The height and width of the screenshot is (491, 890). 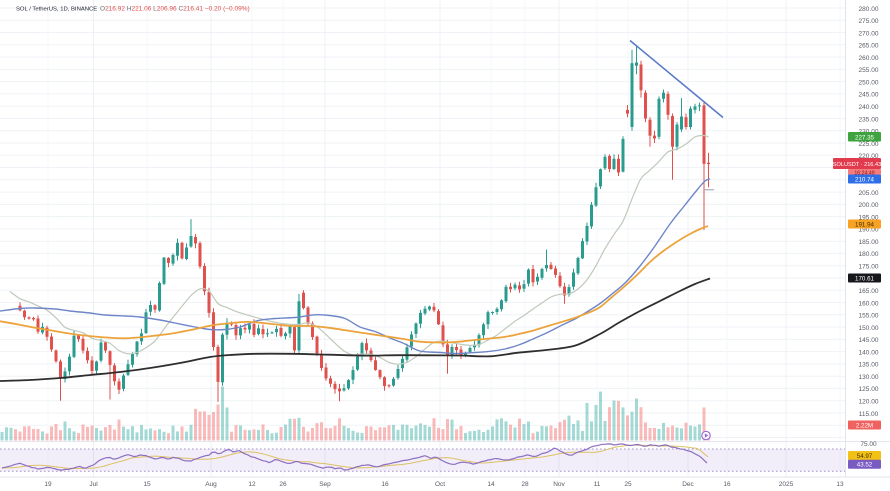 What do you see at coordinates (869, 70) in the screenshot?
I see `svg-text: 255.00` at bounding box center [869, 70].